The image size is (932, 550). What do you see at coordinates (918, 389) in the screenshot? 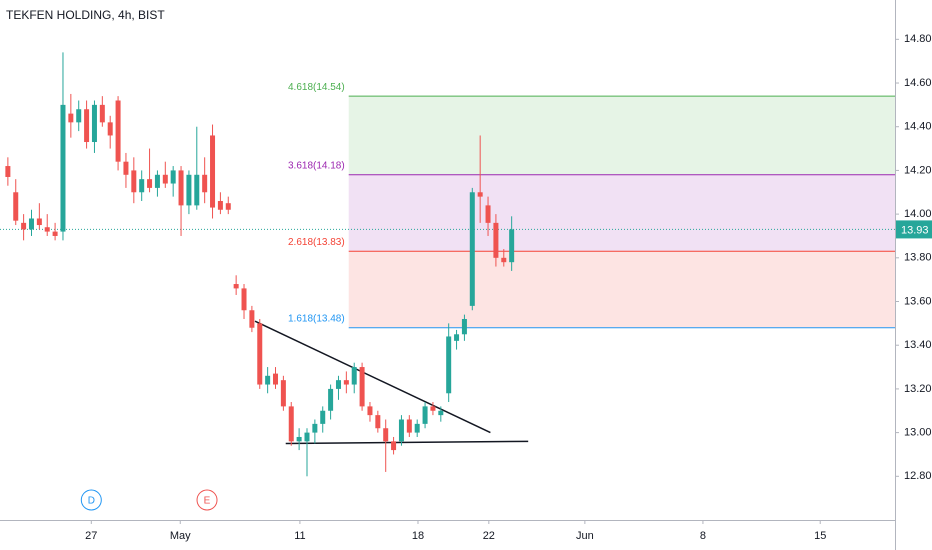
I see `y-tick-label: 13.20` at bounding box center [918, 389].